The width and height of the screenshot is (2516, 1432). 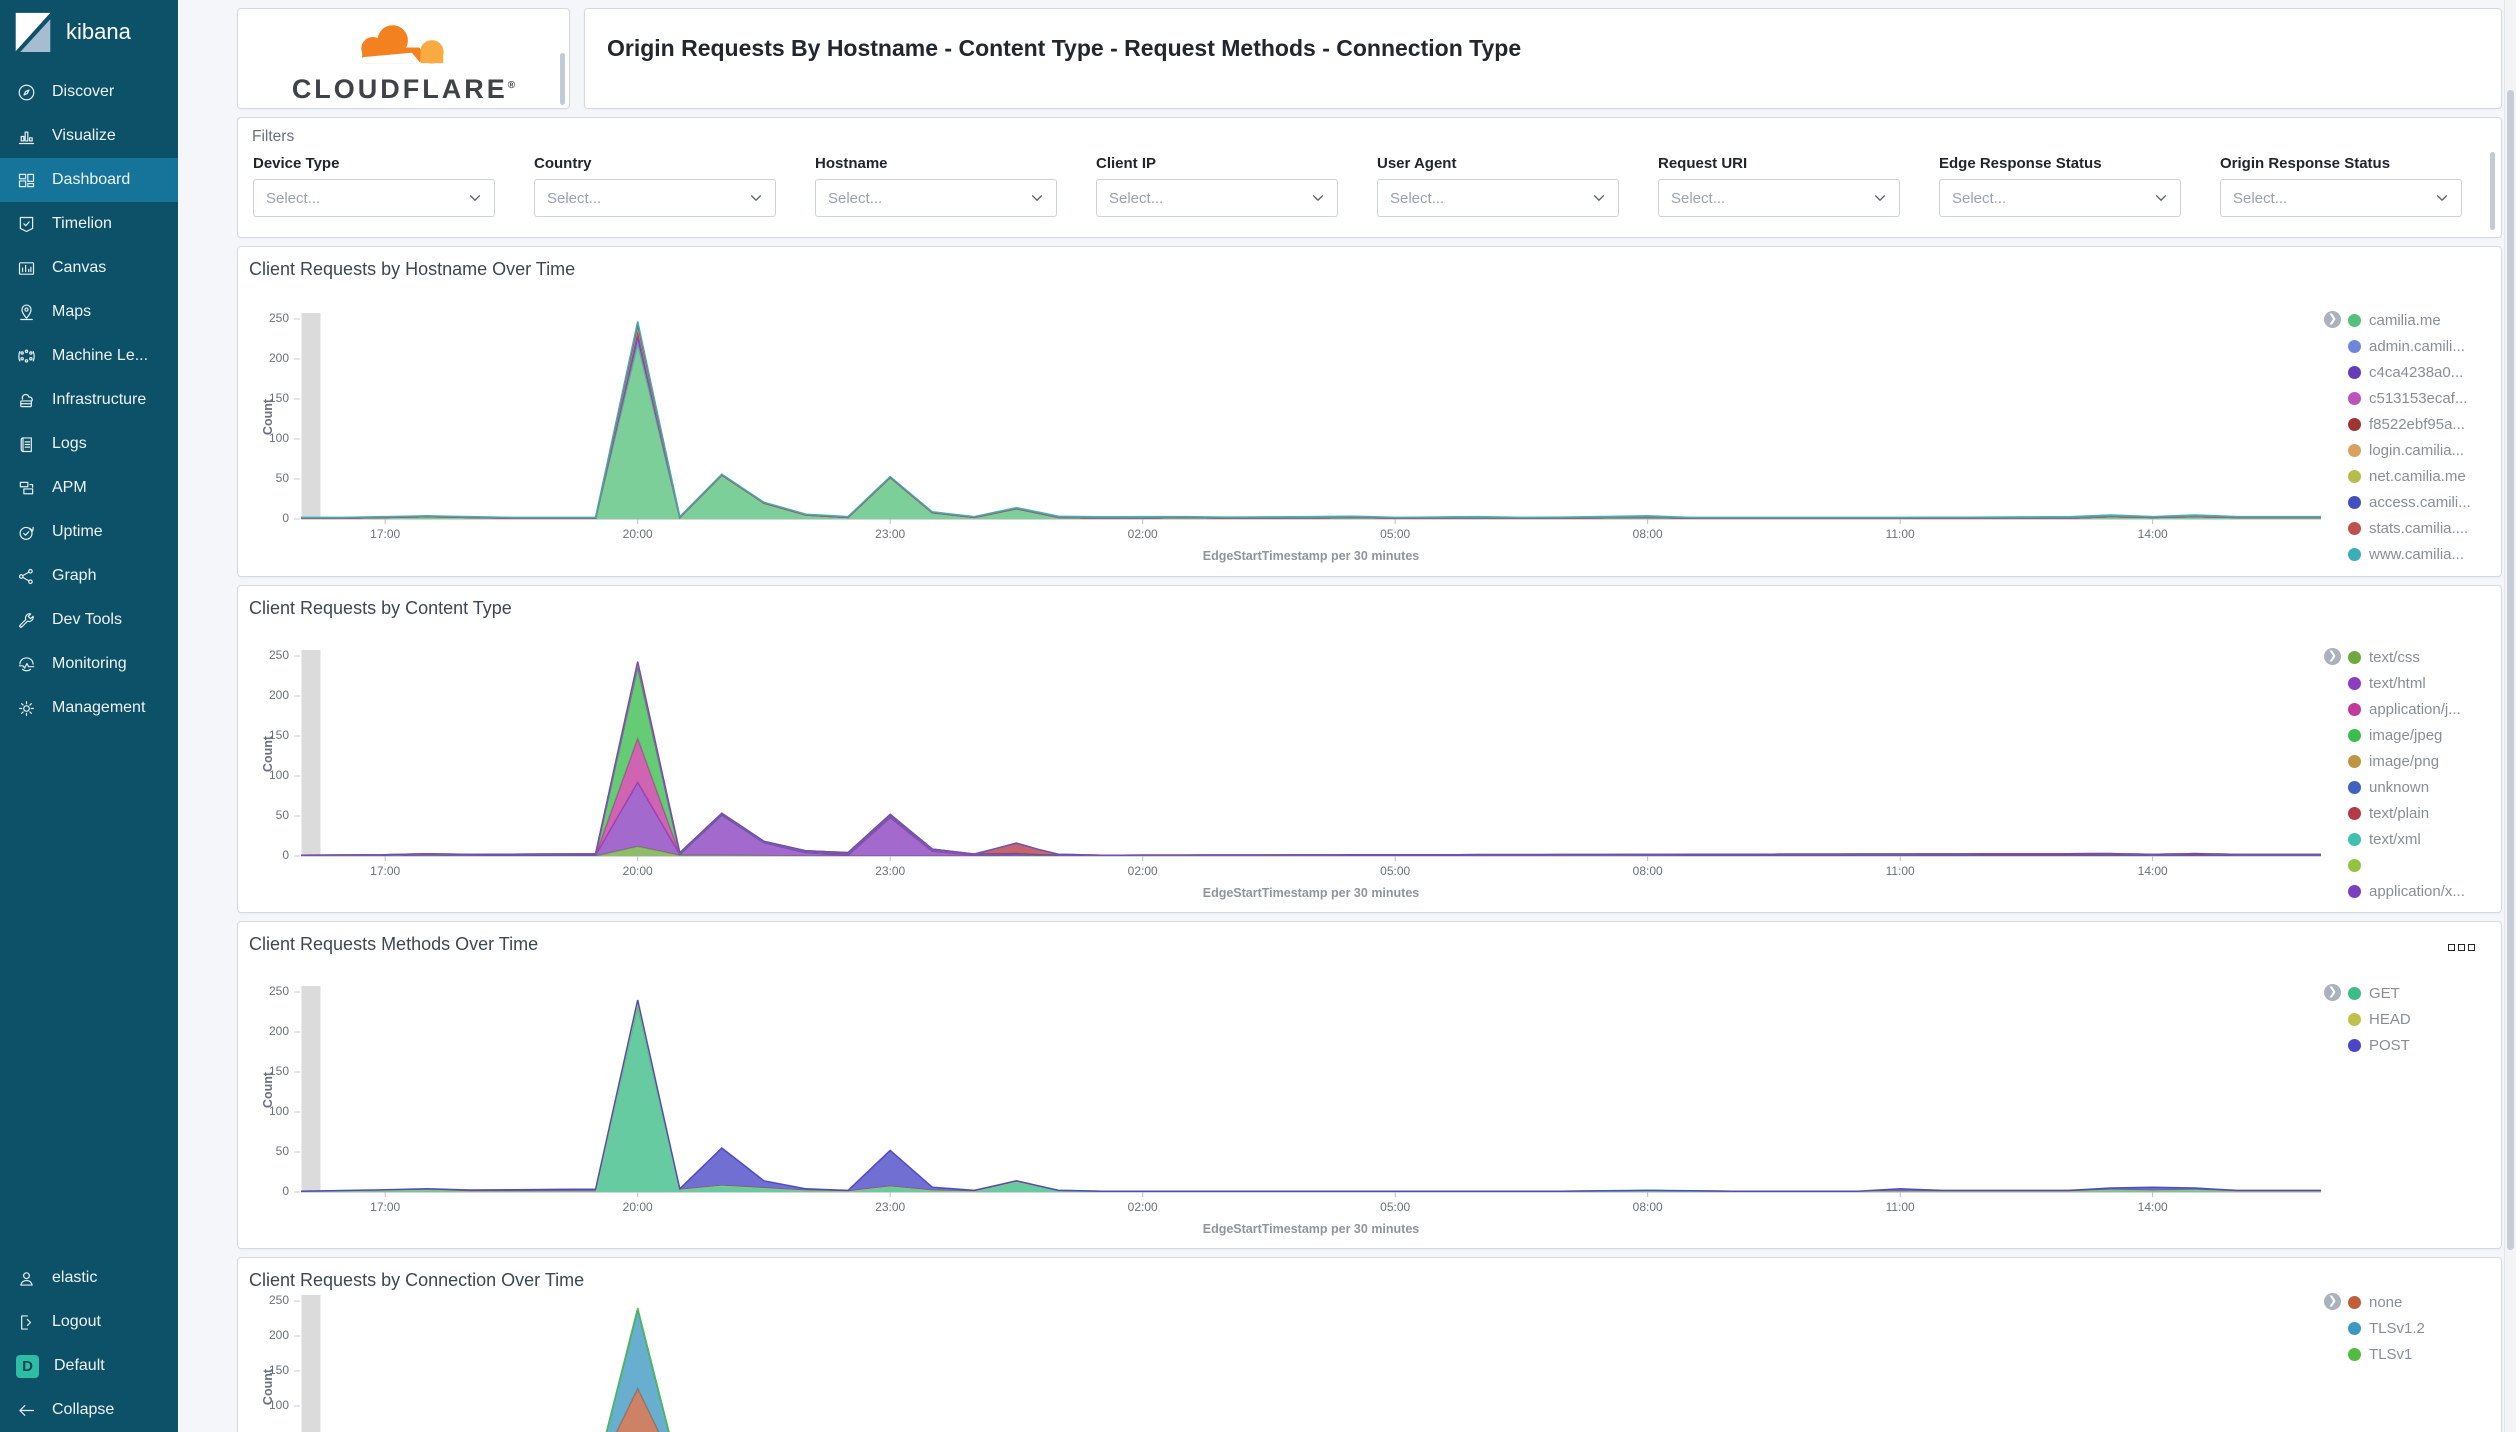 I want to click on filter-label: Edge Response Status, so click(x=2020, y=163).